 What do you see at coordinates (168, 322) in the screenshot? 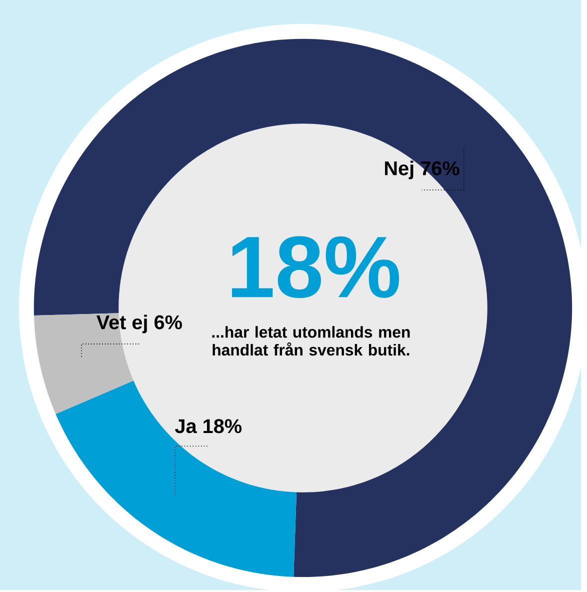
I see `data-label: 6%` at bounding box center [168, 322].